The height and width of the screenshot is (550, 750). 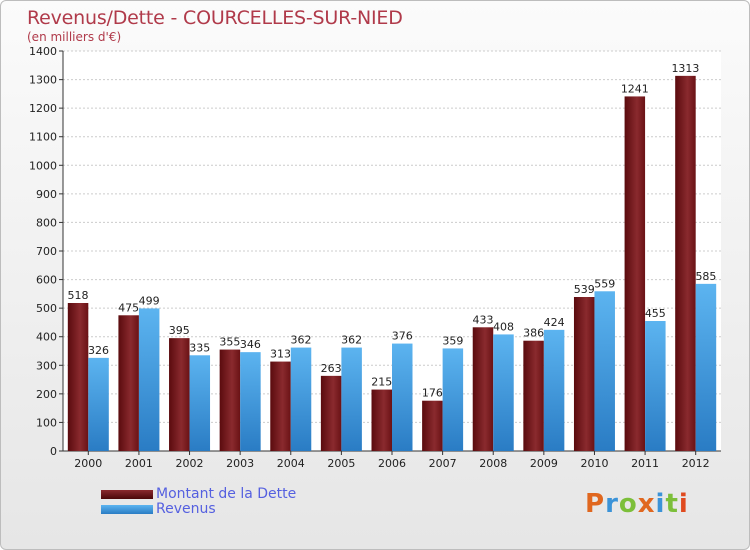 What do you see at coordinates (43, 80) in the screenshot?
I see `y-tick-label: 1300` at bounding box center [43, 80].